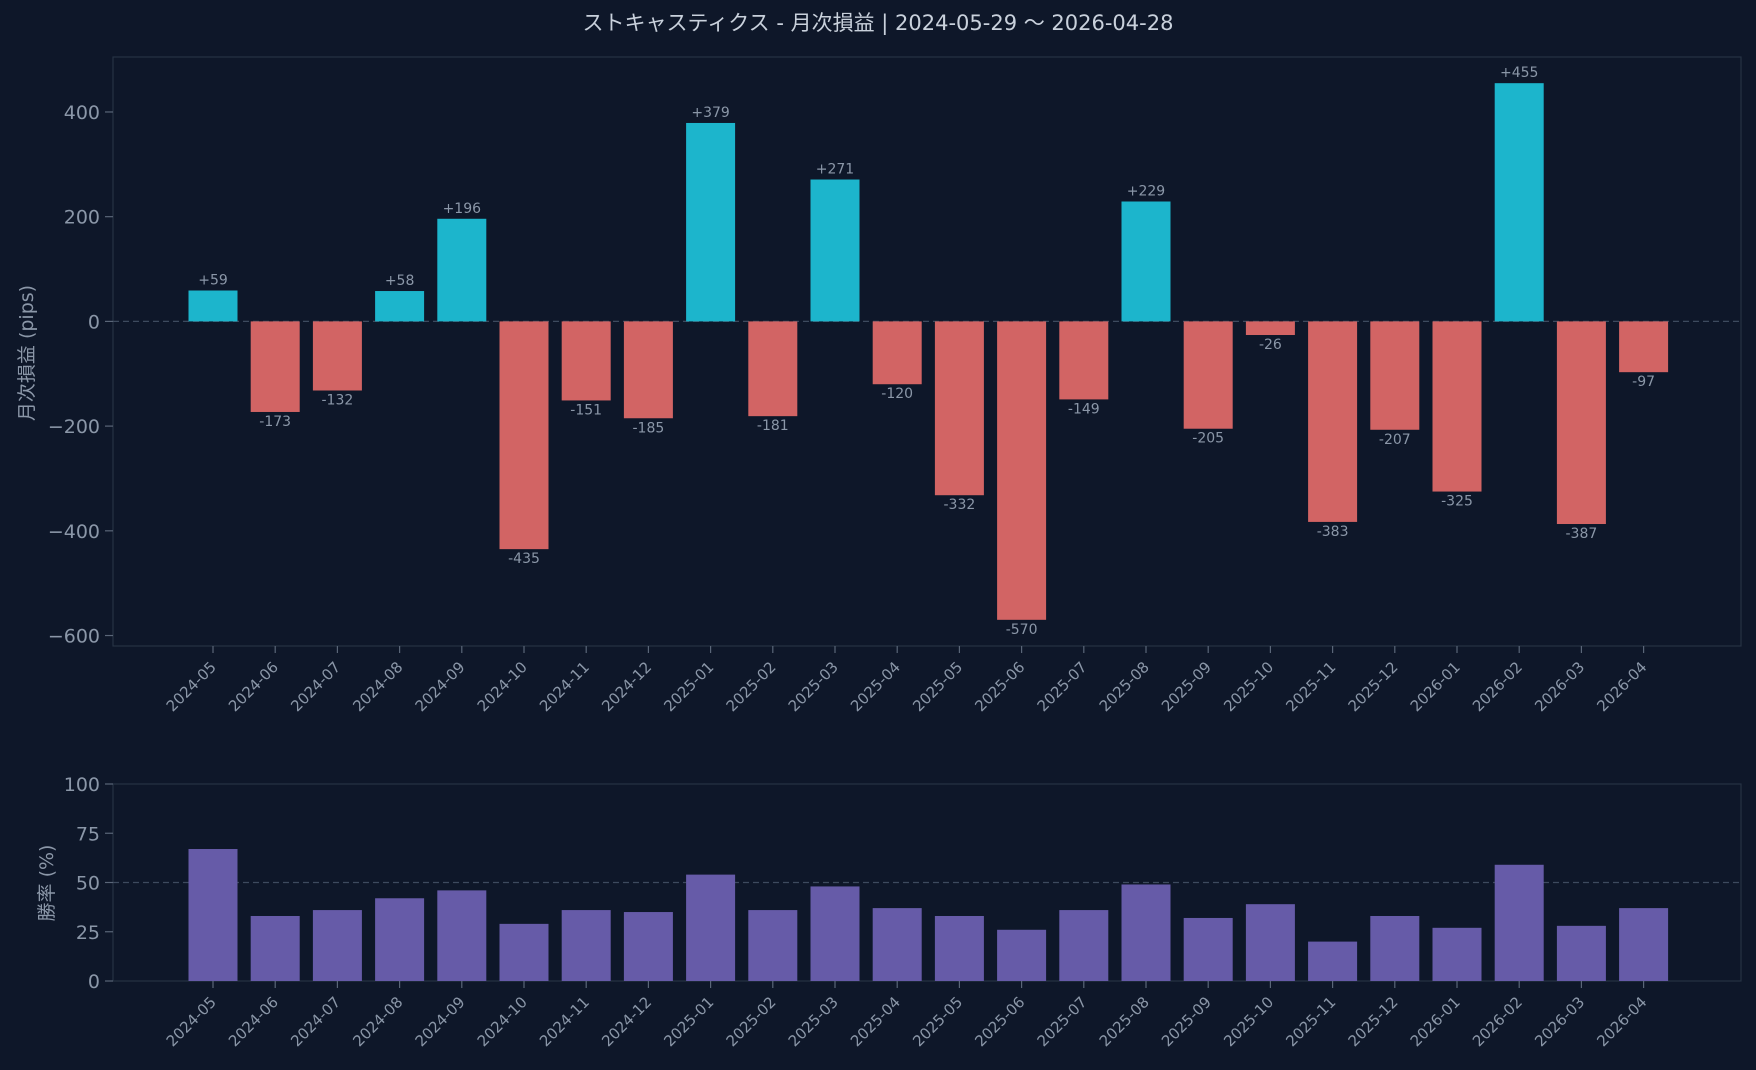 Image resolution: width=1756 pixels, height=1070 pixels. I want to click on winrate-x-tick-label: 2025-09, so click(1186, 1021).